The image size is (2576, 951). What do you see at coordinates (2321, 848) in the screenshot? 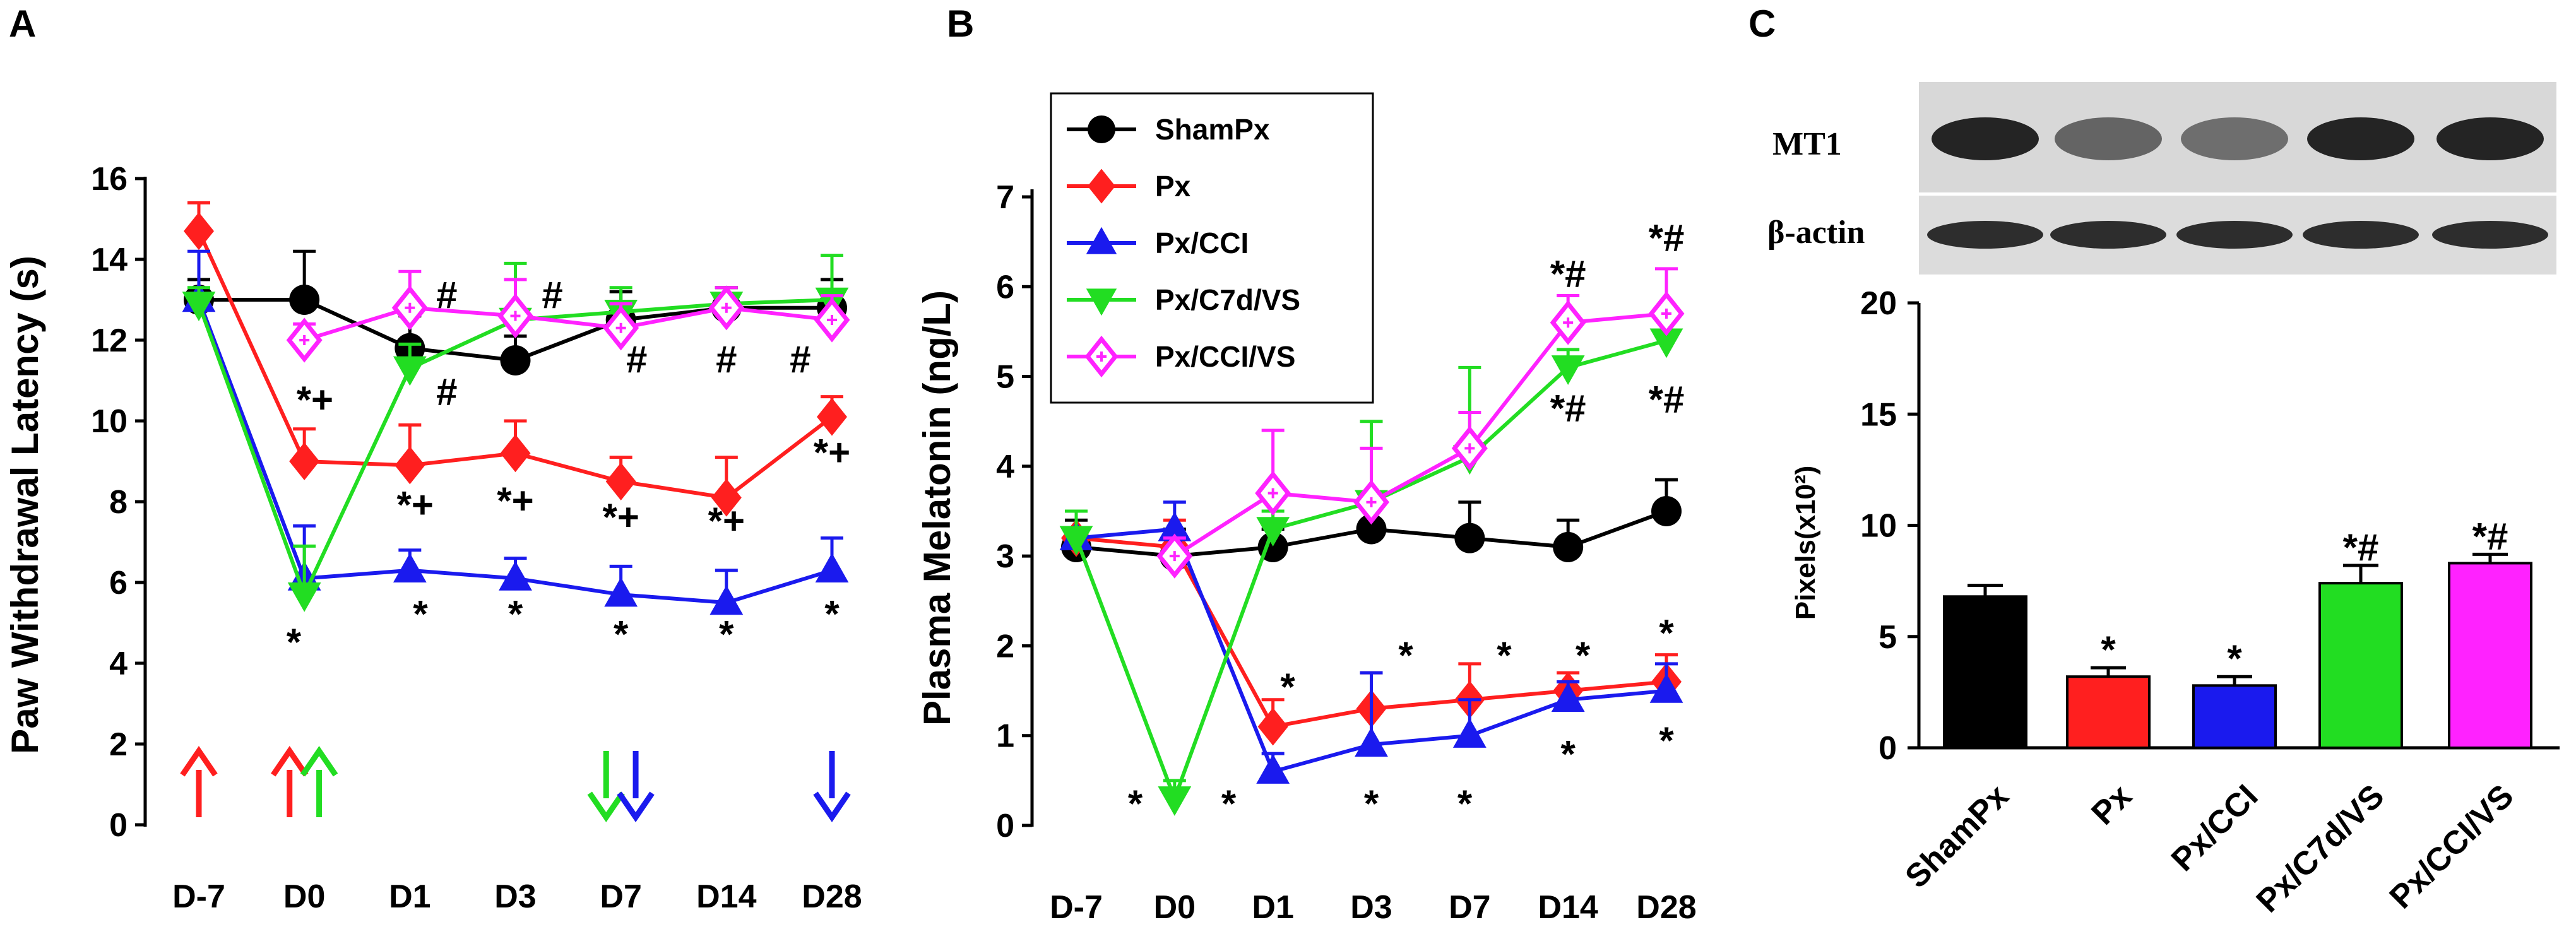
I see `c-xtick-label-3: Px/C7d/VS` at bounding box center [2321, 848].